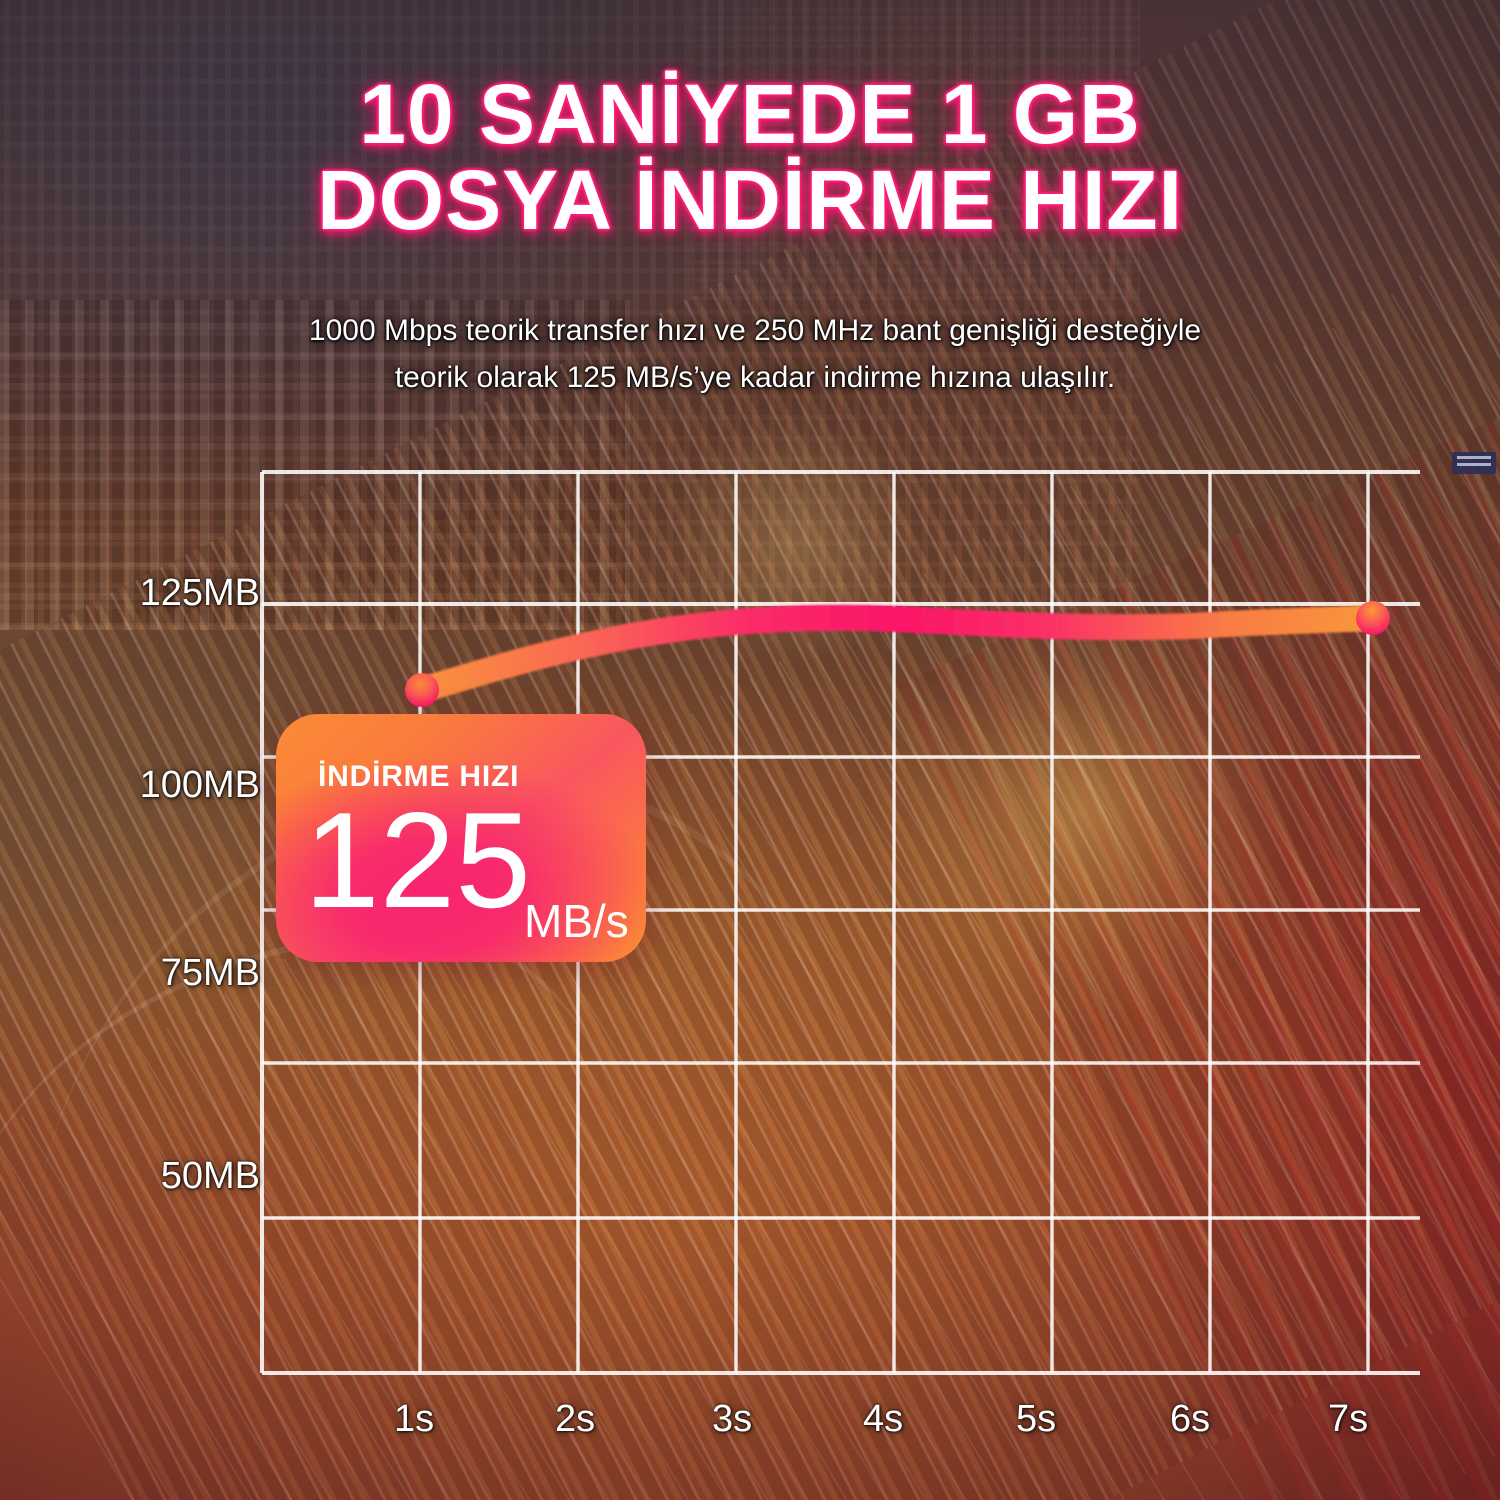 This screenshot has height=1500, width=1500. I want to click on y-tick-label-125mb: 125MB, so click(199, 593).